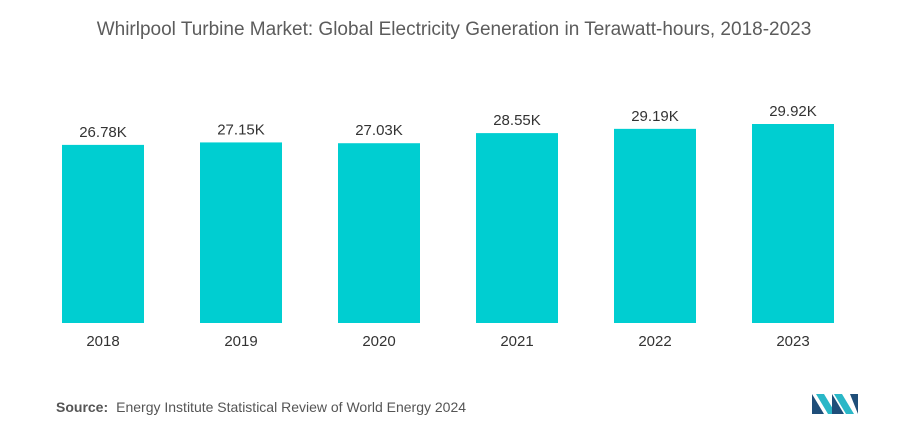 This screenshot has width=908, height=435. Describe the element at coordinates (378, 341) in the screenshot. I see `x-tick-label-2020: 2020` at that location.